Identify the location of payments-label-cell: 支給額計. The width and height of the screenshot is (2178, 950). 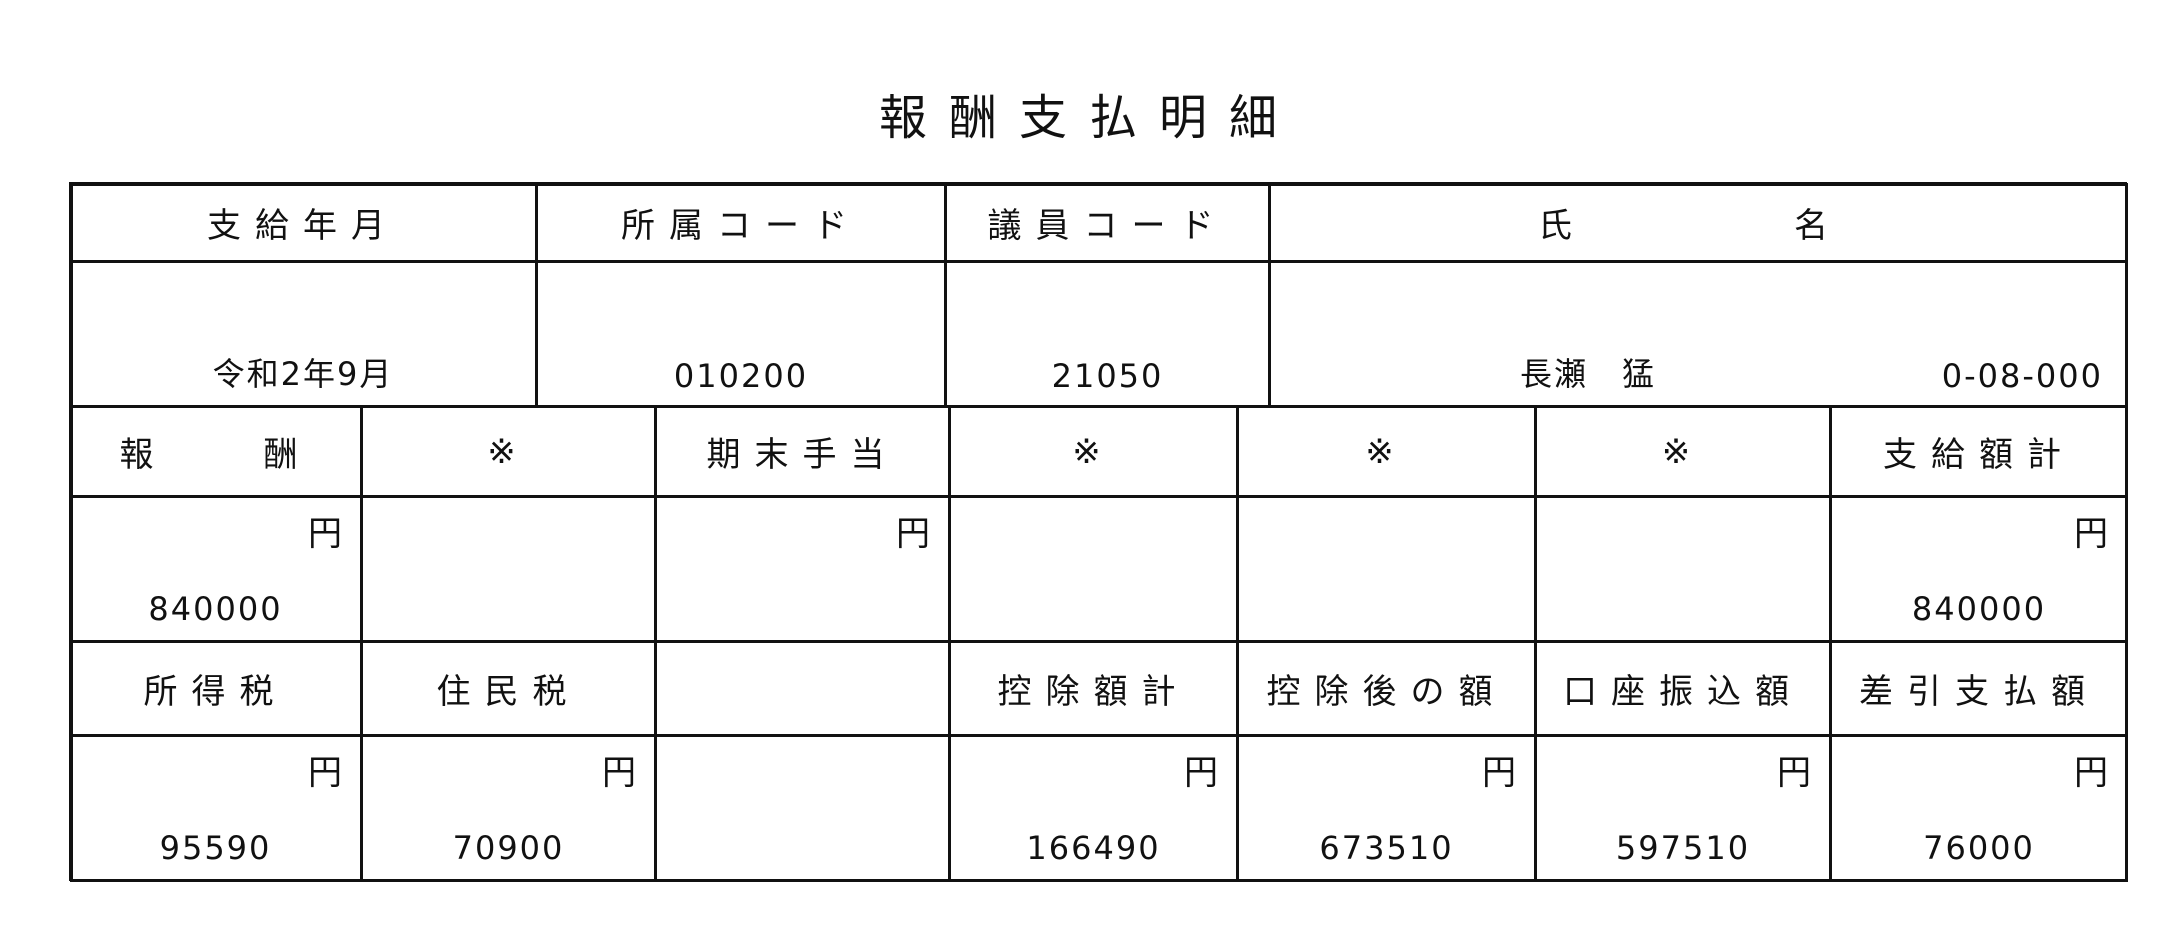
(1979, 451).